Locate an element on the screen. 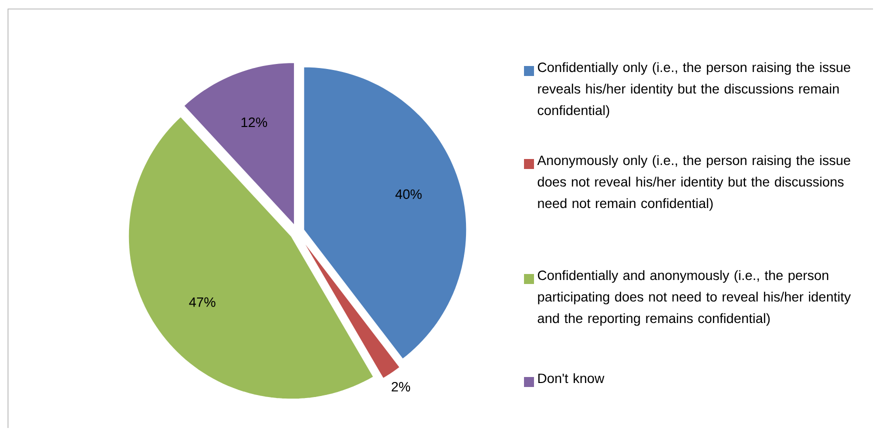  data-label: 12% is located at coordinates (255, 123).